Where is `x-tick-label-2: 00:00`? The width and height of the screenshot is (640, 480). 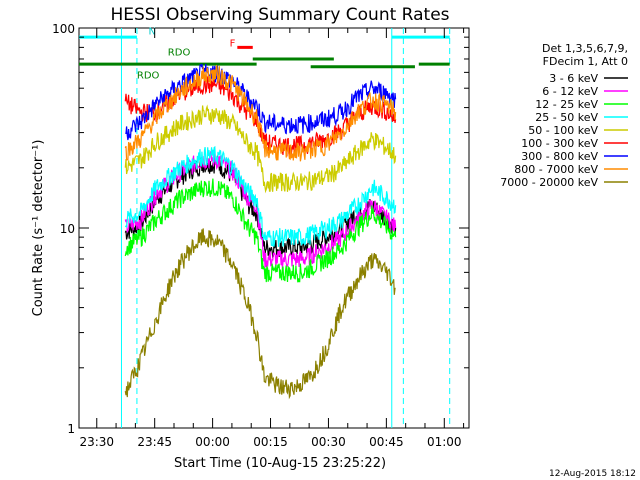 x-tick-label-2: 00:00 is located at coordinates (212, 442).